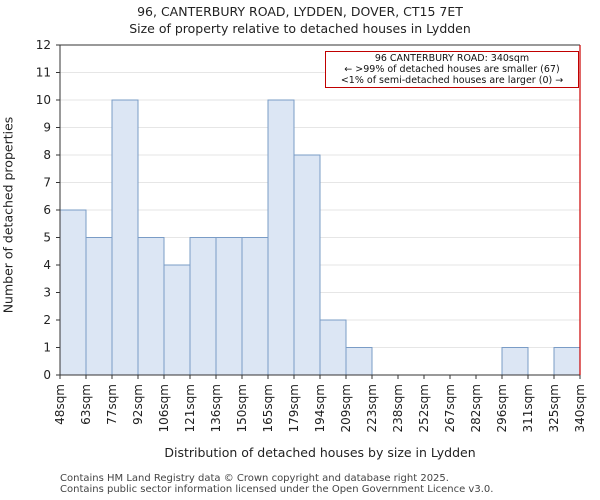 This screenshot has height=500, width=600. I want to click on annotation-line-1: 96 CANTERBURY ROAD: 340sqm, so click(452, 58).